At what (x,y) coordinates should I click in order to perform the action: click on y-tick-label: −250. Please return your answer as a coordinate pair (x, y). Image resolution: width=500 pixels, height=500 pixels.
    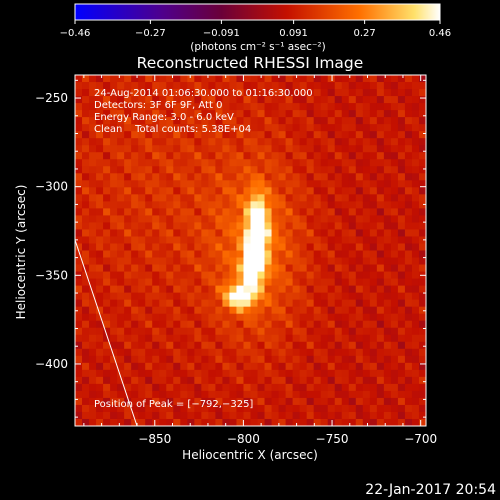
    Looking at the image, I should click on (51, 98).